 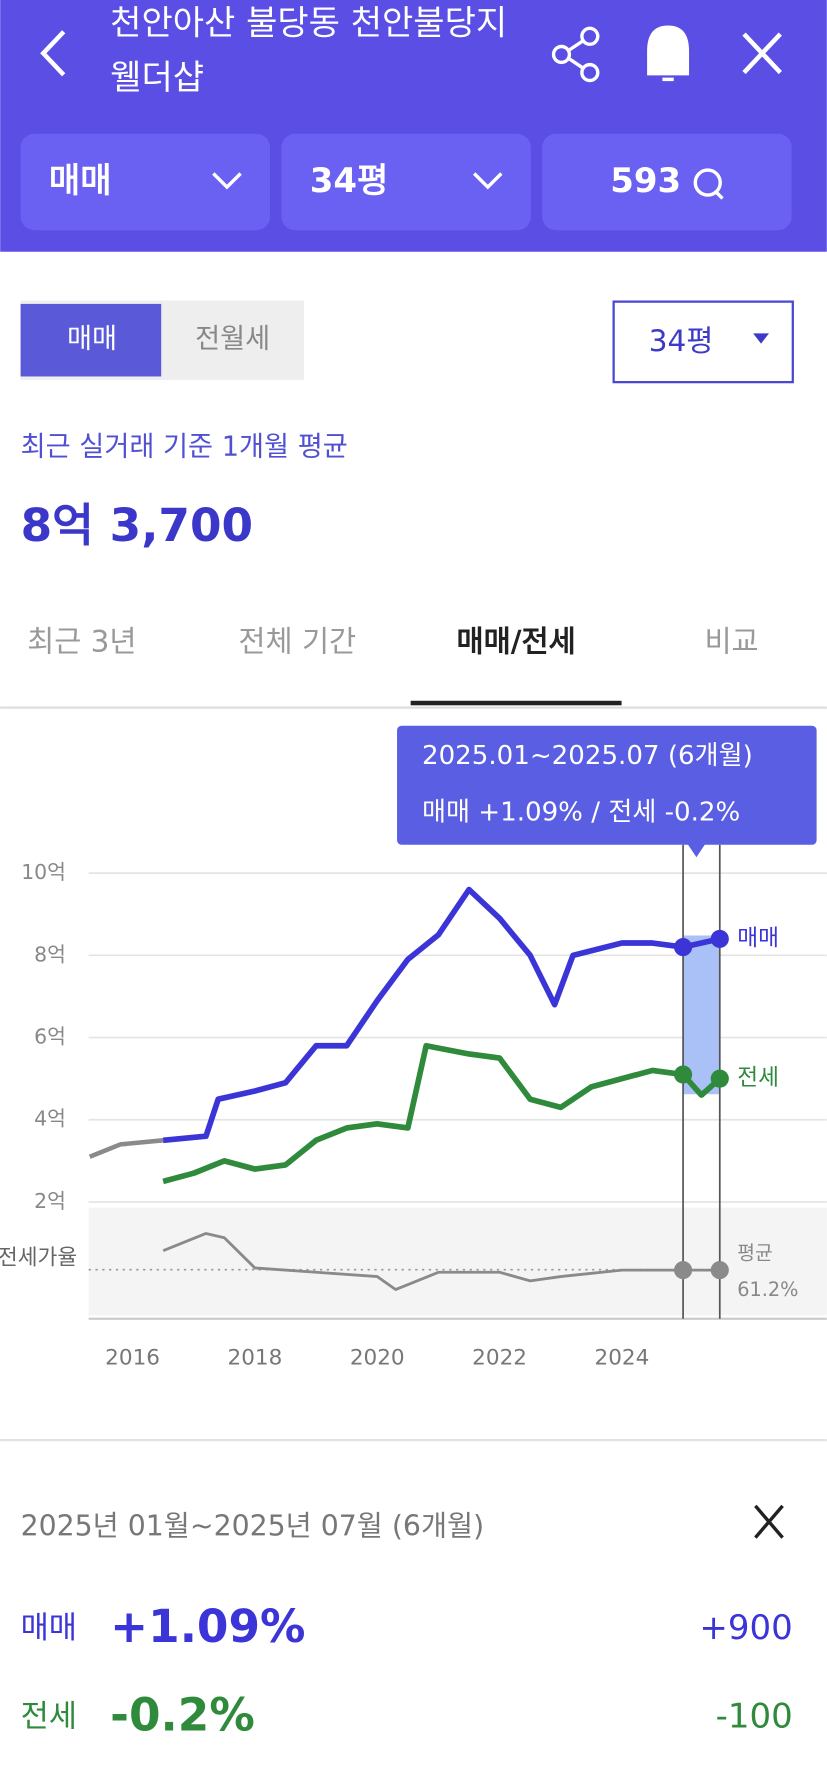 I want to click on selection-band, so click(x=701, y=1015).